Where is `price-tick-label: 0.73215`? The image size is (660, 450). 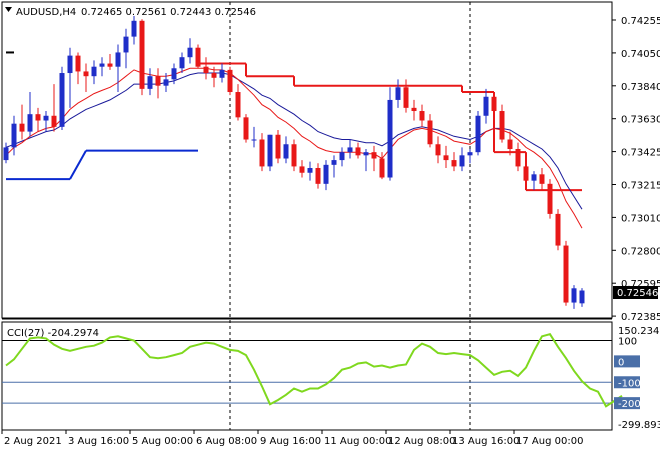 price-tick-label: 0.73215 is located at coordinates (640, 186).